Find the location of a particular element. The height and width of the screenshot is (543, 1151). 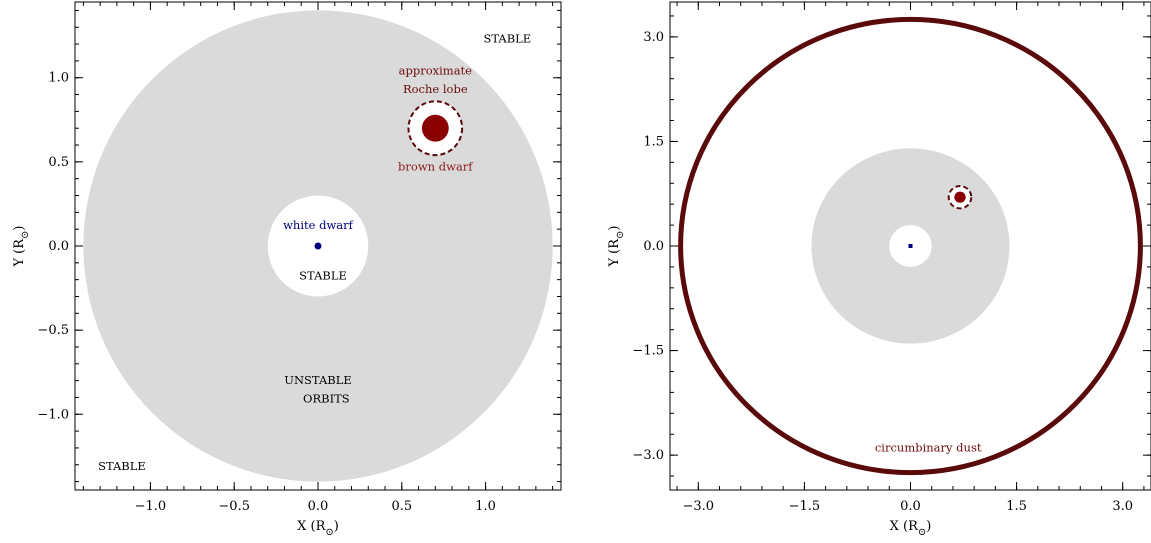

annotation-3: brown dwarf is located at coordinates (435, 166).